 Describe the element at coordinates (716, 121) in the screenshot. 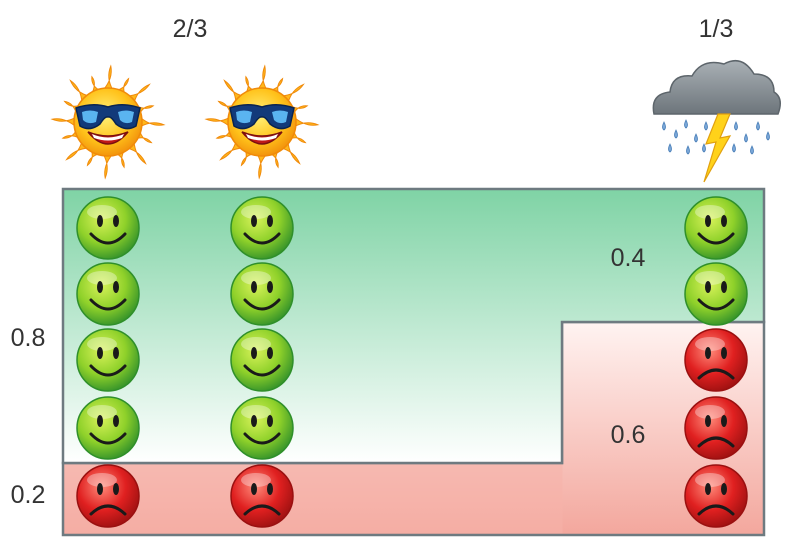

I see `storm-cloud-icon` at that location.